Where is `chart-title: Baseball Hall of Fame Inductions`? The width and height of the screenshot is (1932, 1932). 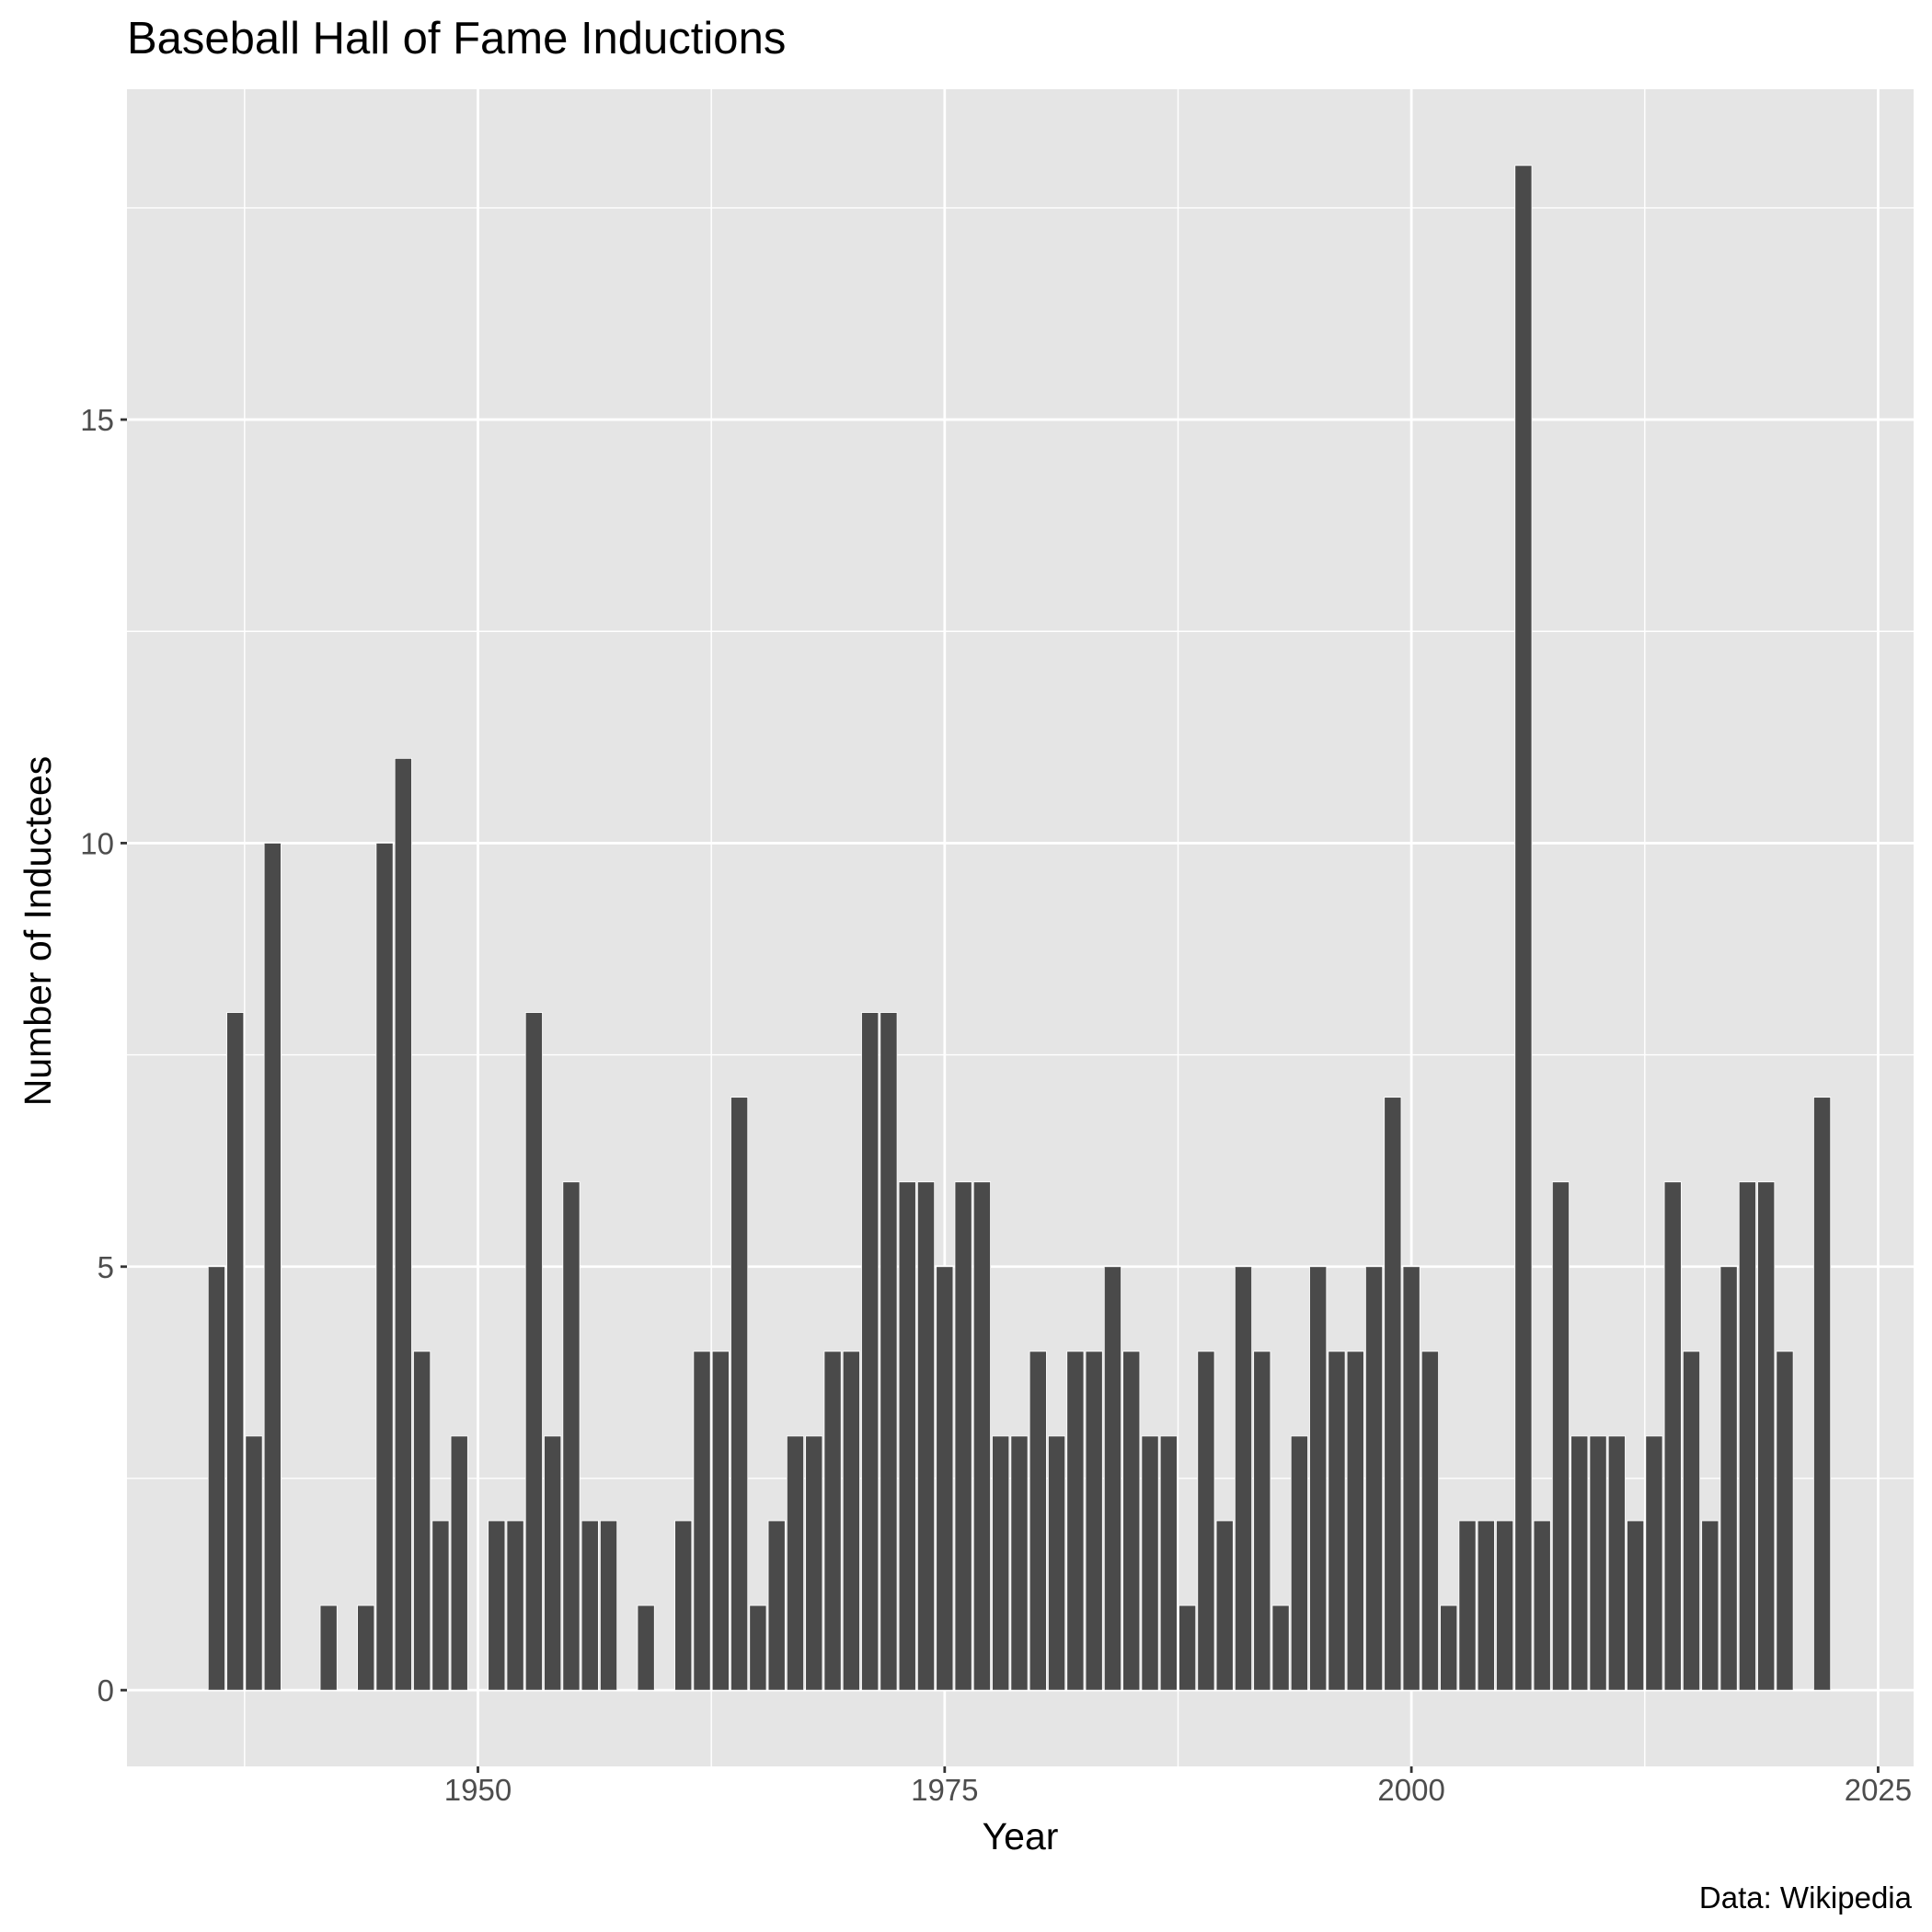
chart-title: Baseball Hall of Fame Inductions is located at coordinates (456, 38).